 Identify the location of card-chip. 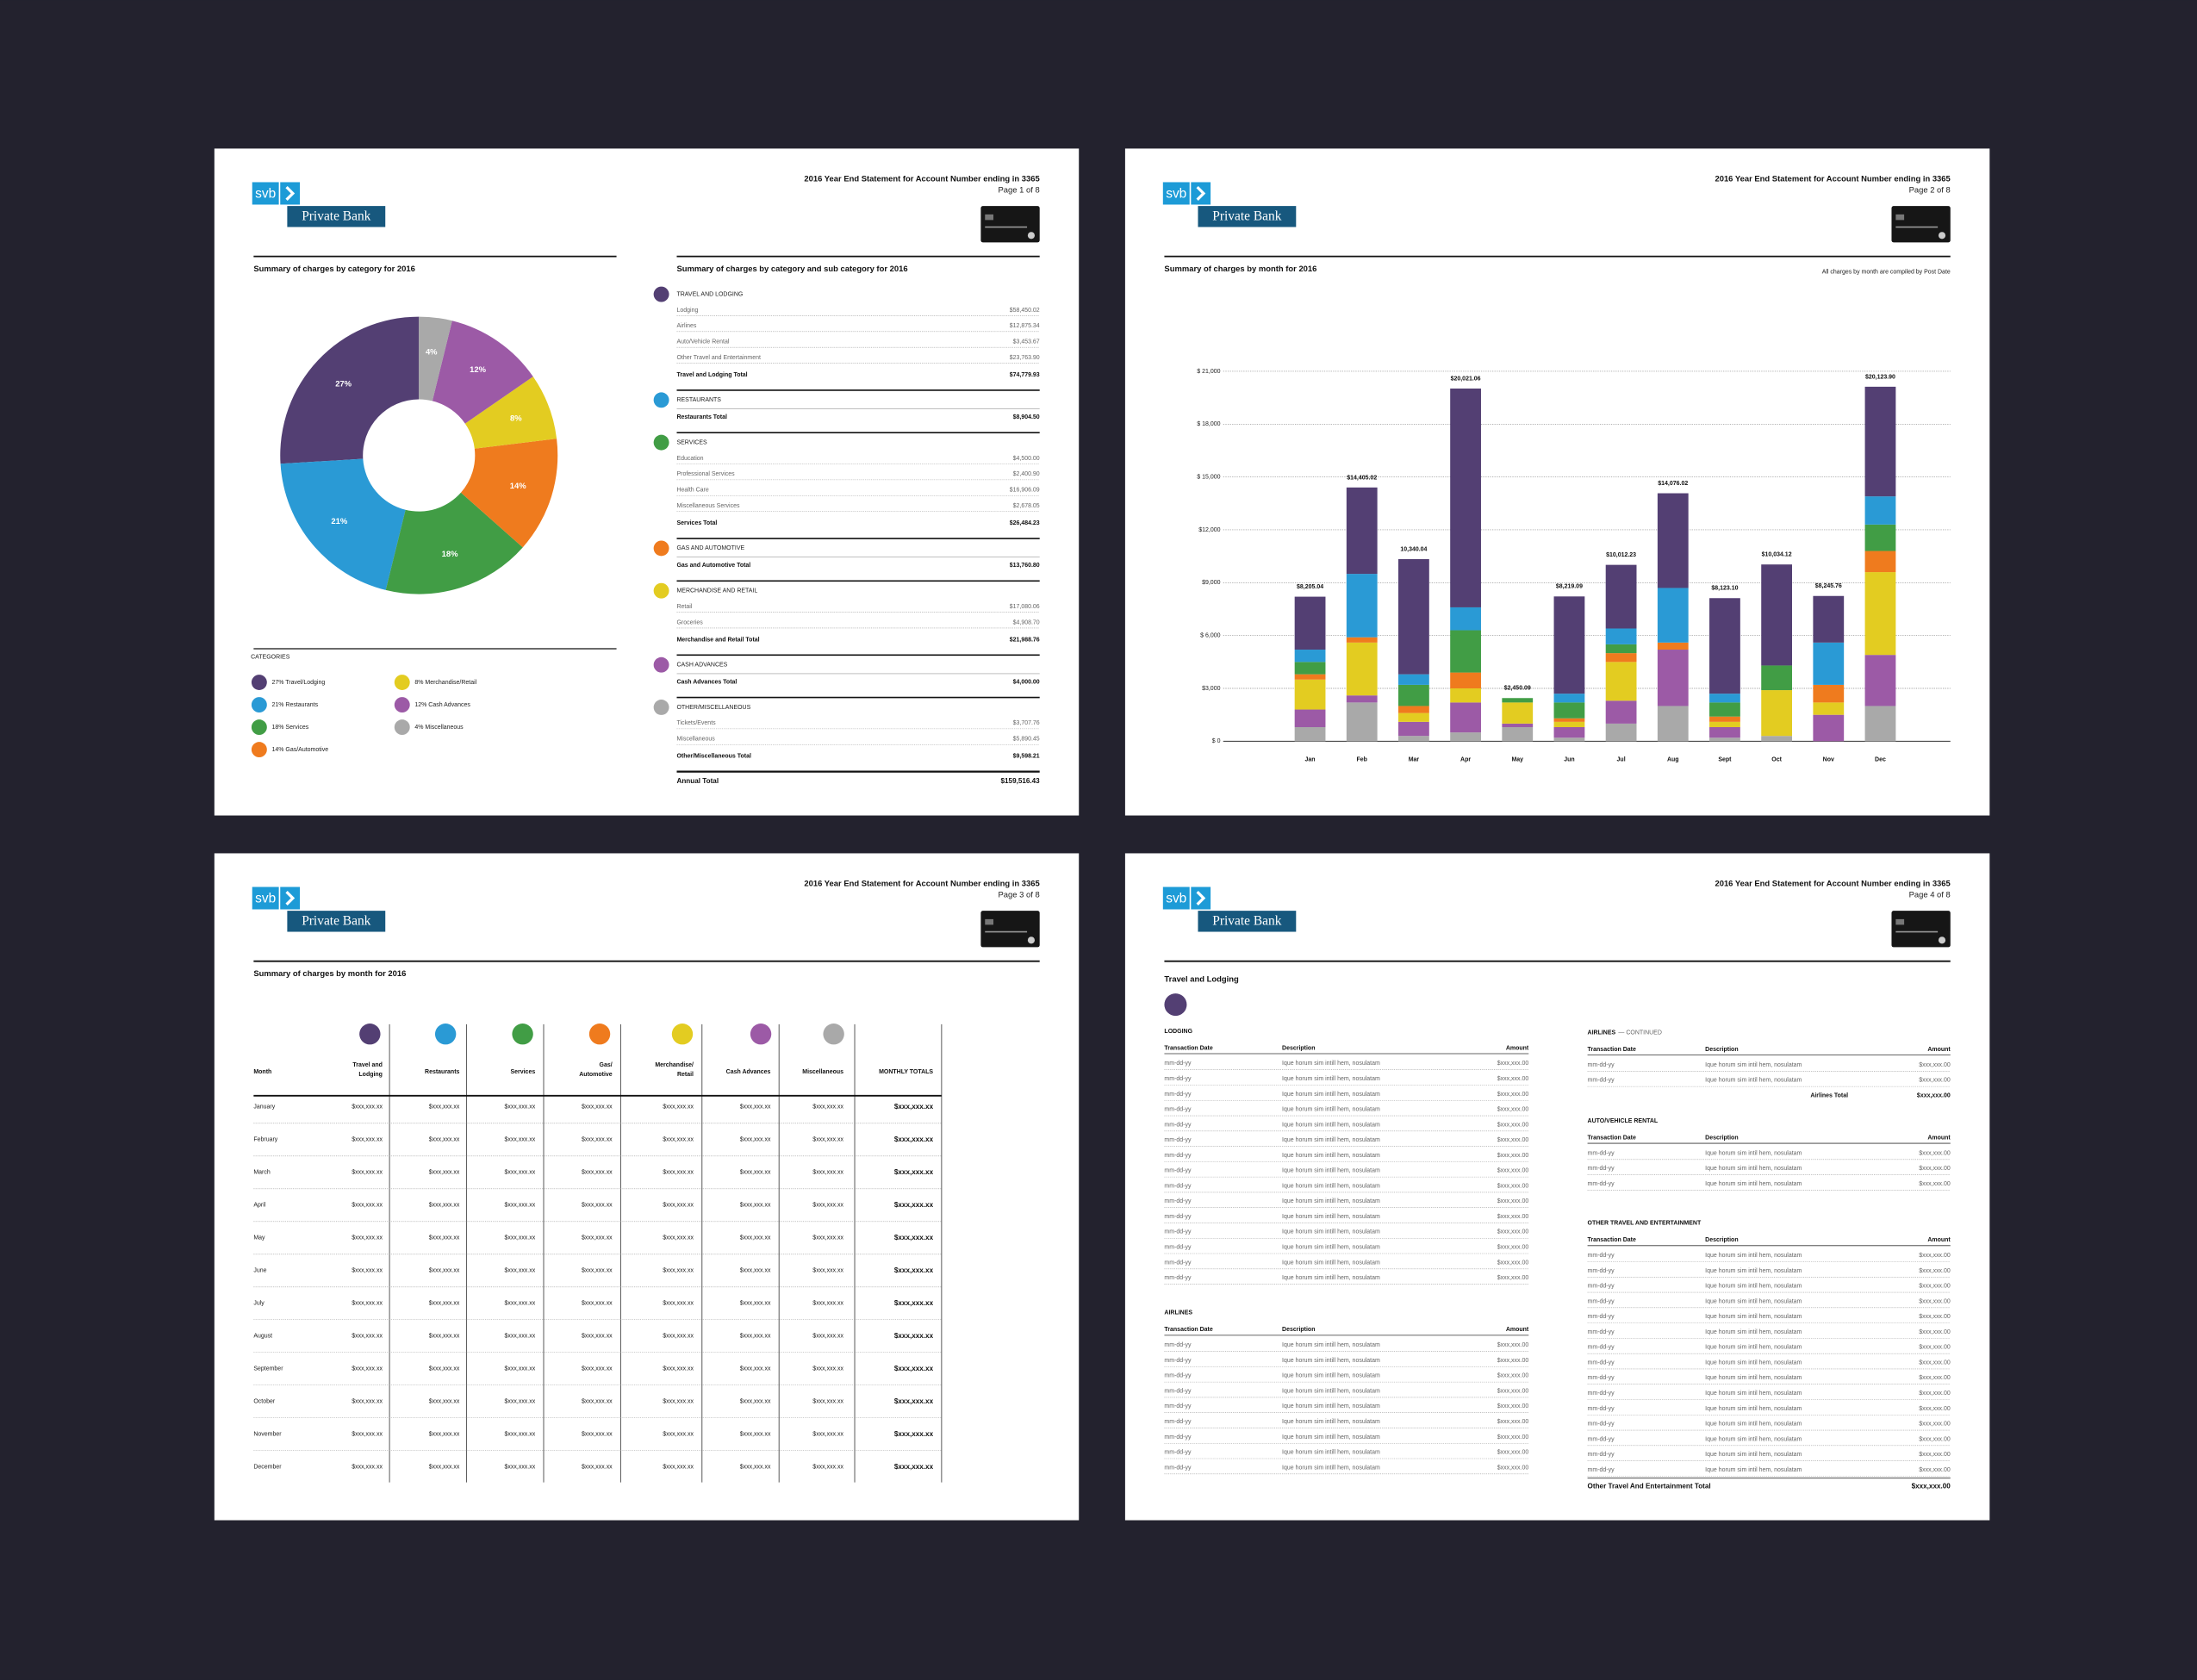
(1900, 218).